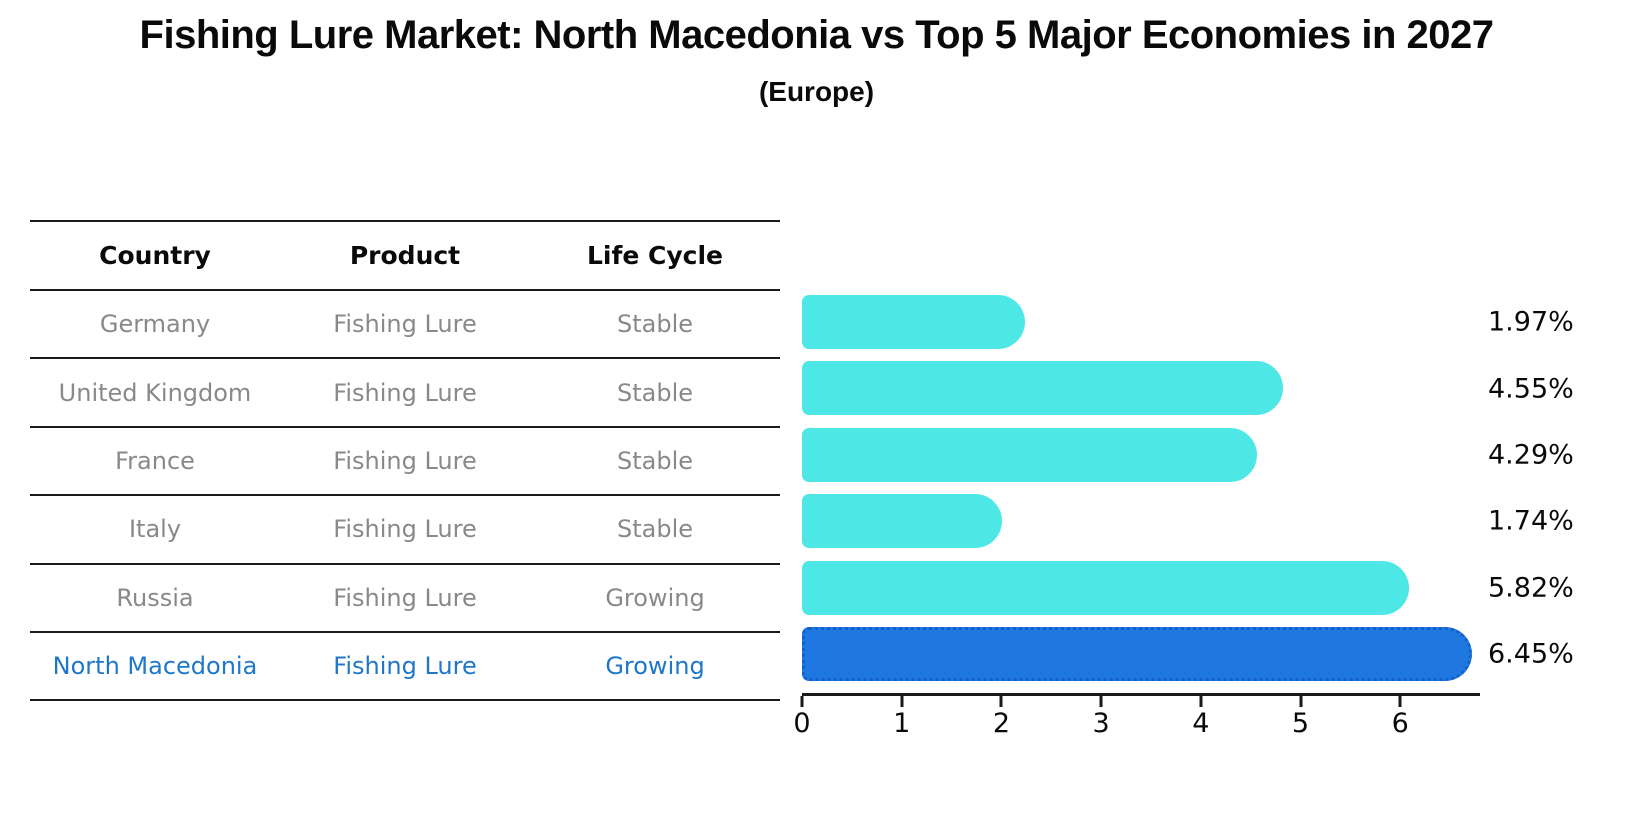 This screenshot has width=1633, height=823. I want to click on value-label-italy: 1.74%, so click(1531, 521).